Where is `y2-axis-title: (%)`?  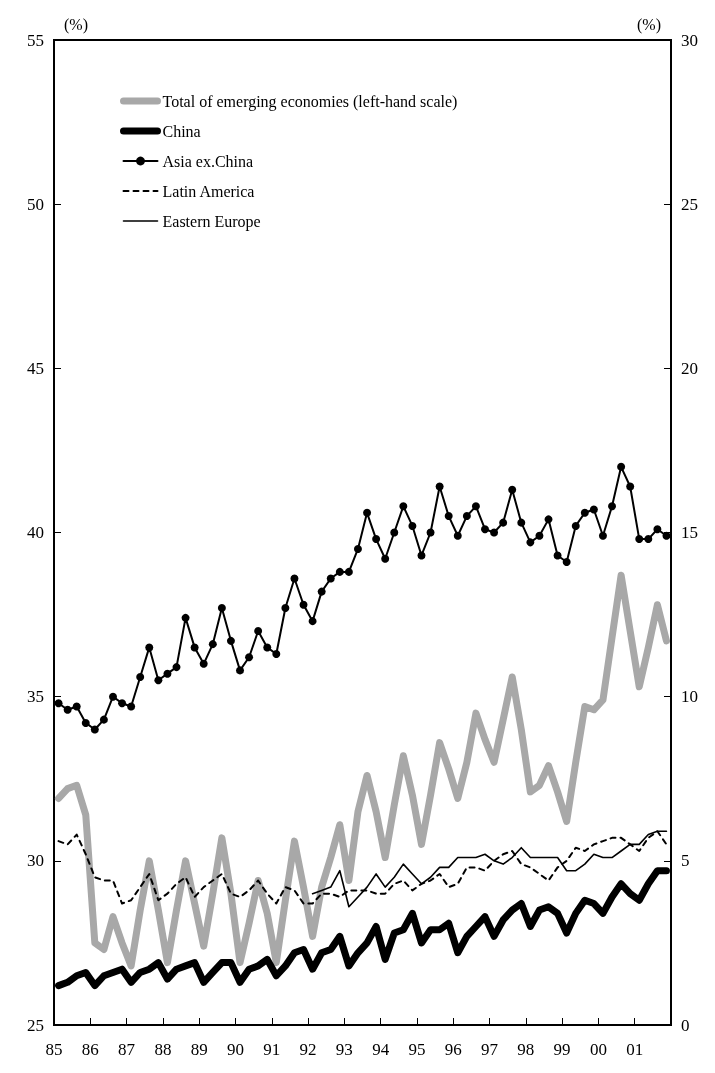 y2-axis-title: (%) is located at coordinates (649, 24).